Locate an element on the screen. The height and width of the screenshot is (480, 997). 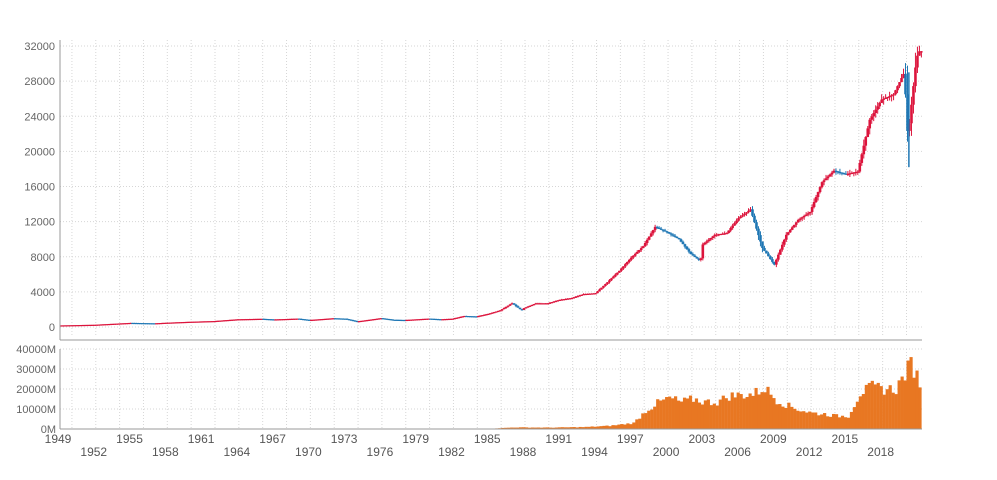
volume-bars is located at coordinates (491, 393).